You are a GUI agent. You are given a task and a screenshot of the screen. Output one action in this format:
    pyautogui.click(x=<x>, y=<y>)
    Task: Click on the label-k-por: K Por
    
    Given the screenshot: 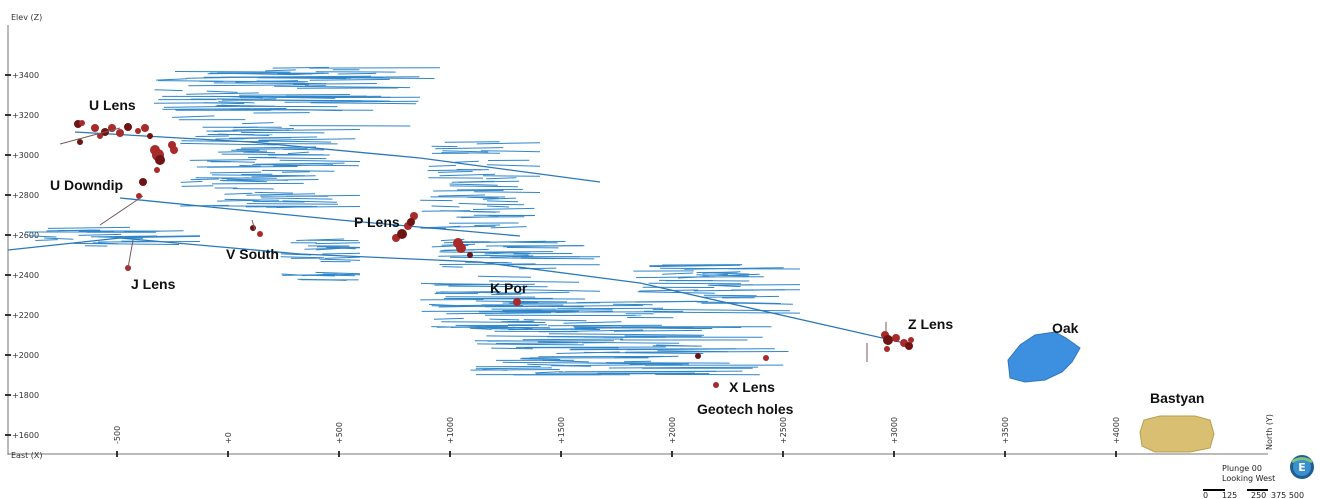 What is the action you would take?
    pyautogui.click(x=509, y=288)
    